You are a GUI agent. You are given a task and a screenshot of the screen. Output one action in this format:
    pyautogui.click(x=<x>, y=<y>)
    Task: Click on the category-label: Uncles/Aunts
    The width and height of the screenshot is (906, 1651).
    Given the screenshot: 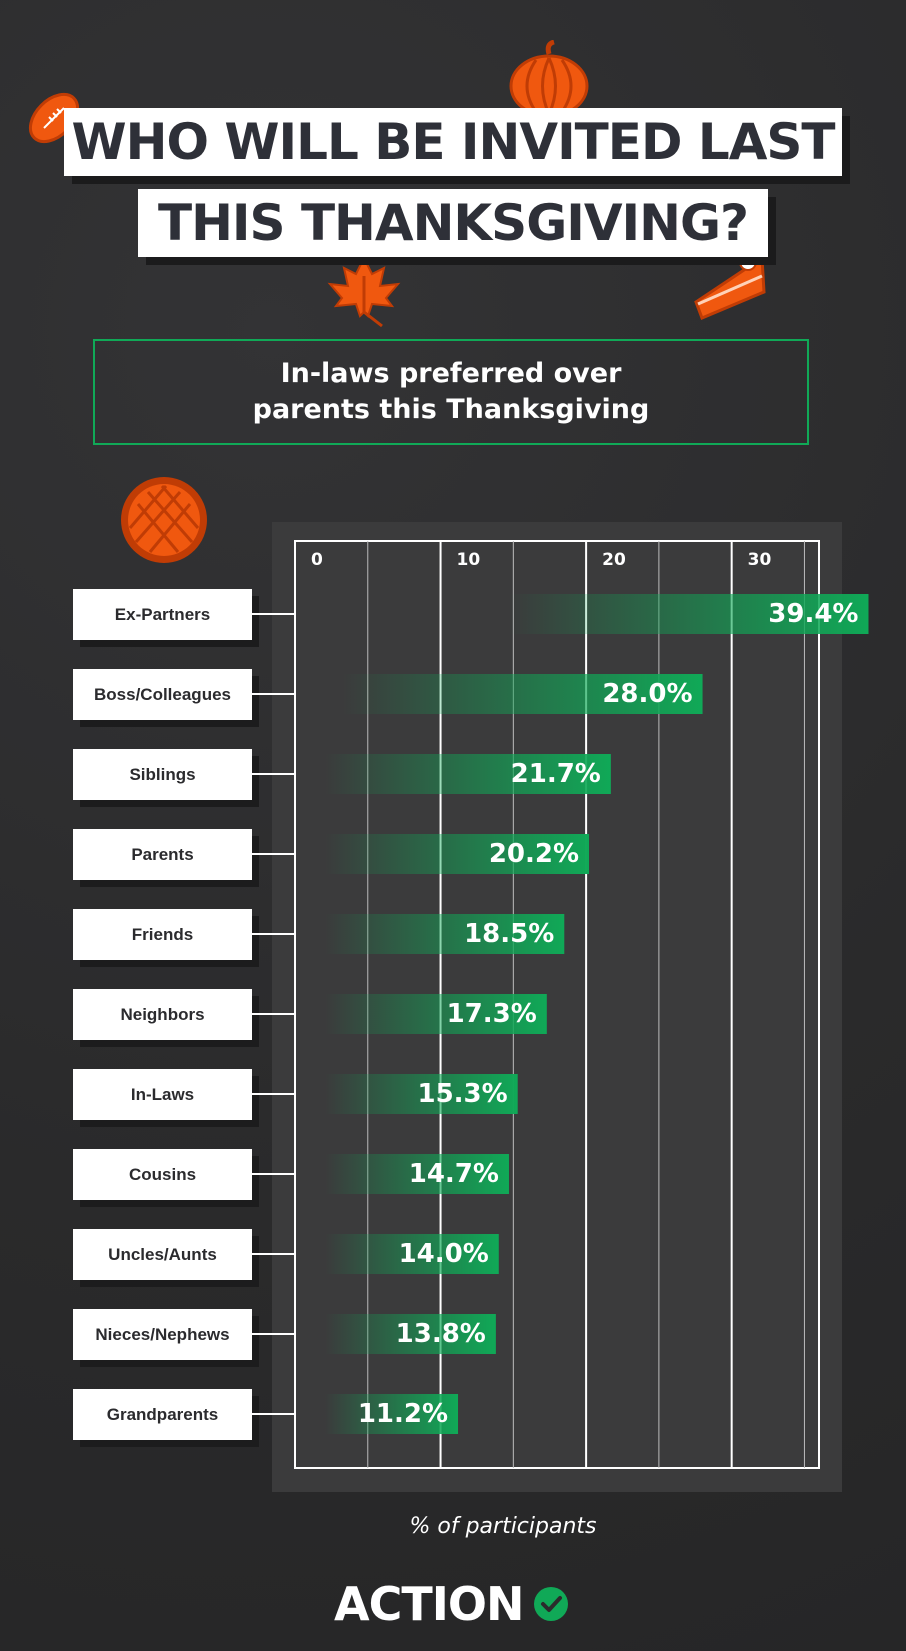 What is the action you would take?
    pyautogui.click(x=162, y=1254)
    